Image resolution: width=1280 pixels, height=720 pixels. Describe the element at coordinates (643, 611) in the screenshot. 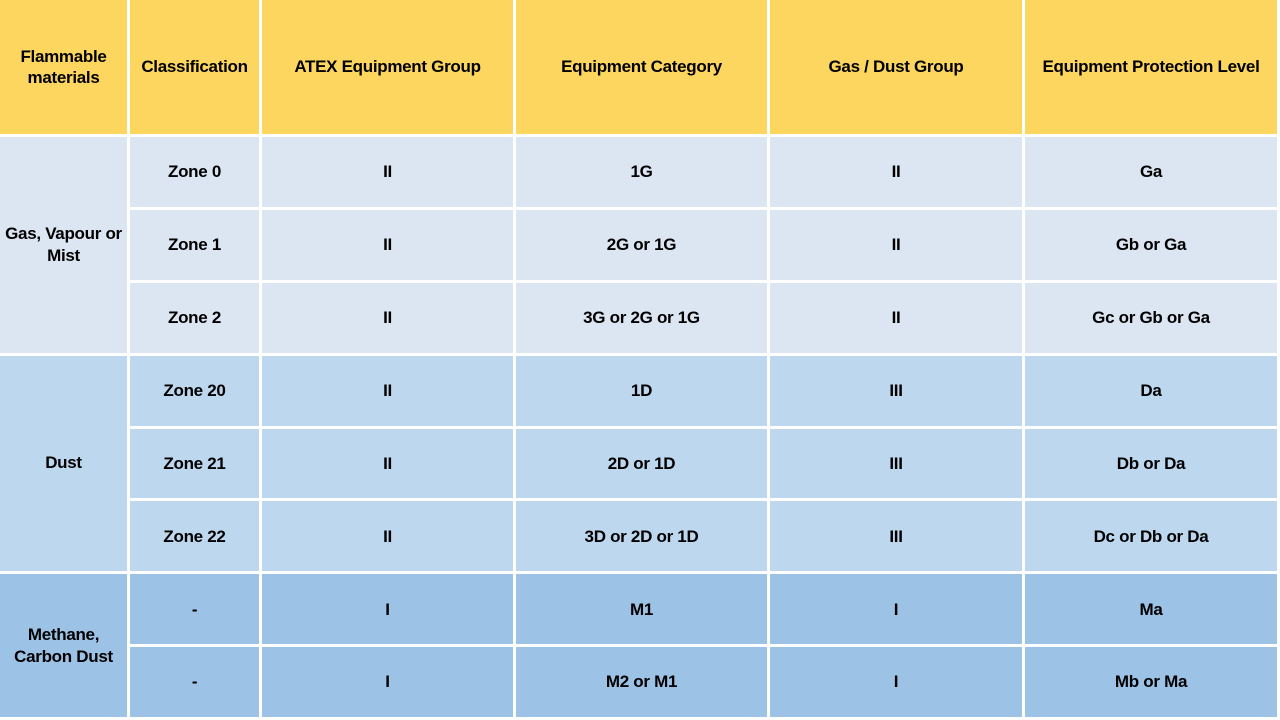

I see `cell-equipment-category: M1` at that location.